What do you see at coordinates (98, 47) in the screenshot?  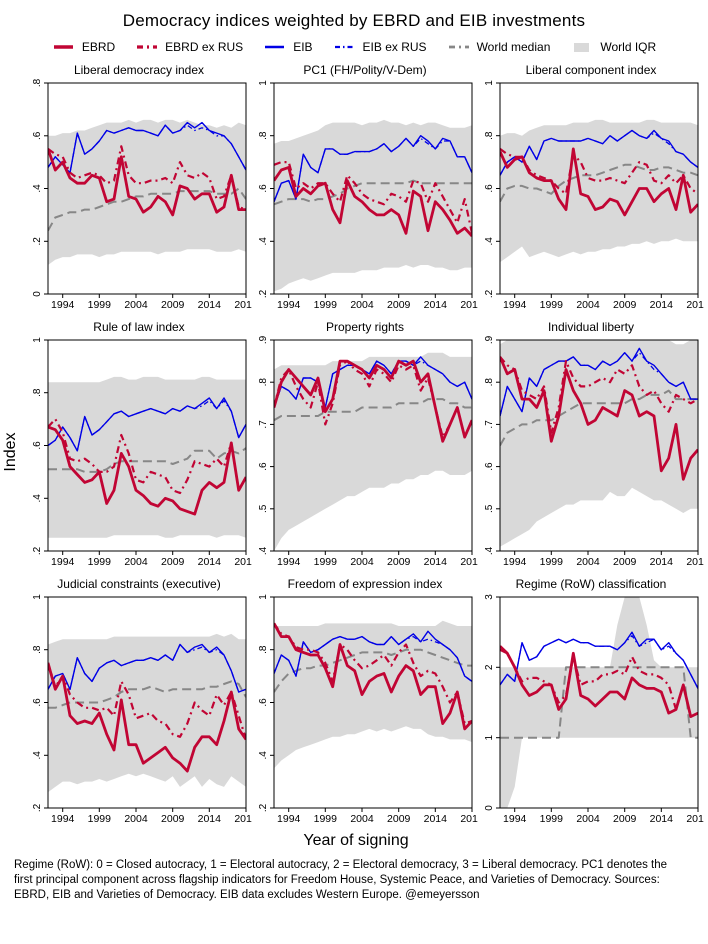 I see `legend-label: EBRD` at bounding box center [98, 47].